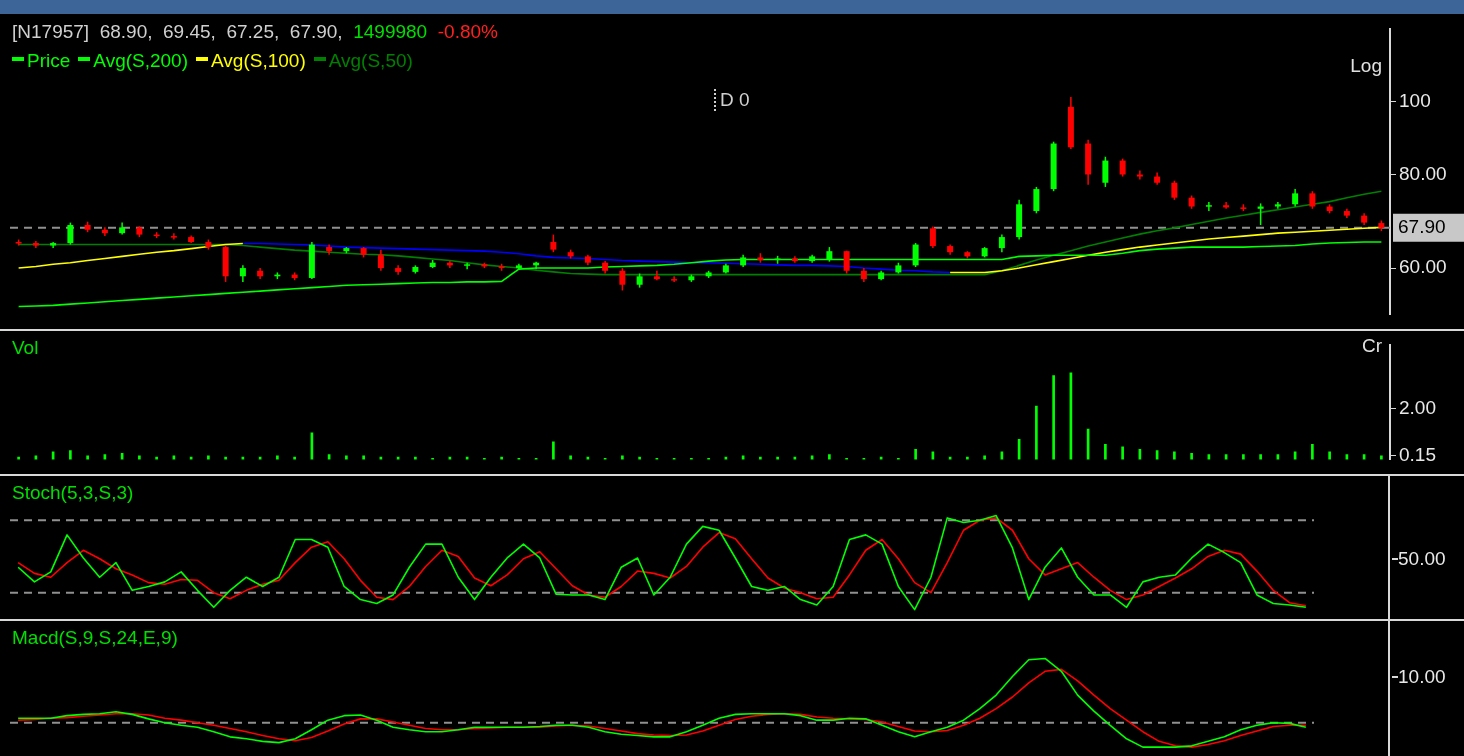 Image resolution: width=1464 pixels, height=756 pixels. I want to click on y-axis-title: Cr, so click(1371, 346).